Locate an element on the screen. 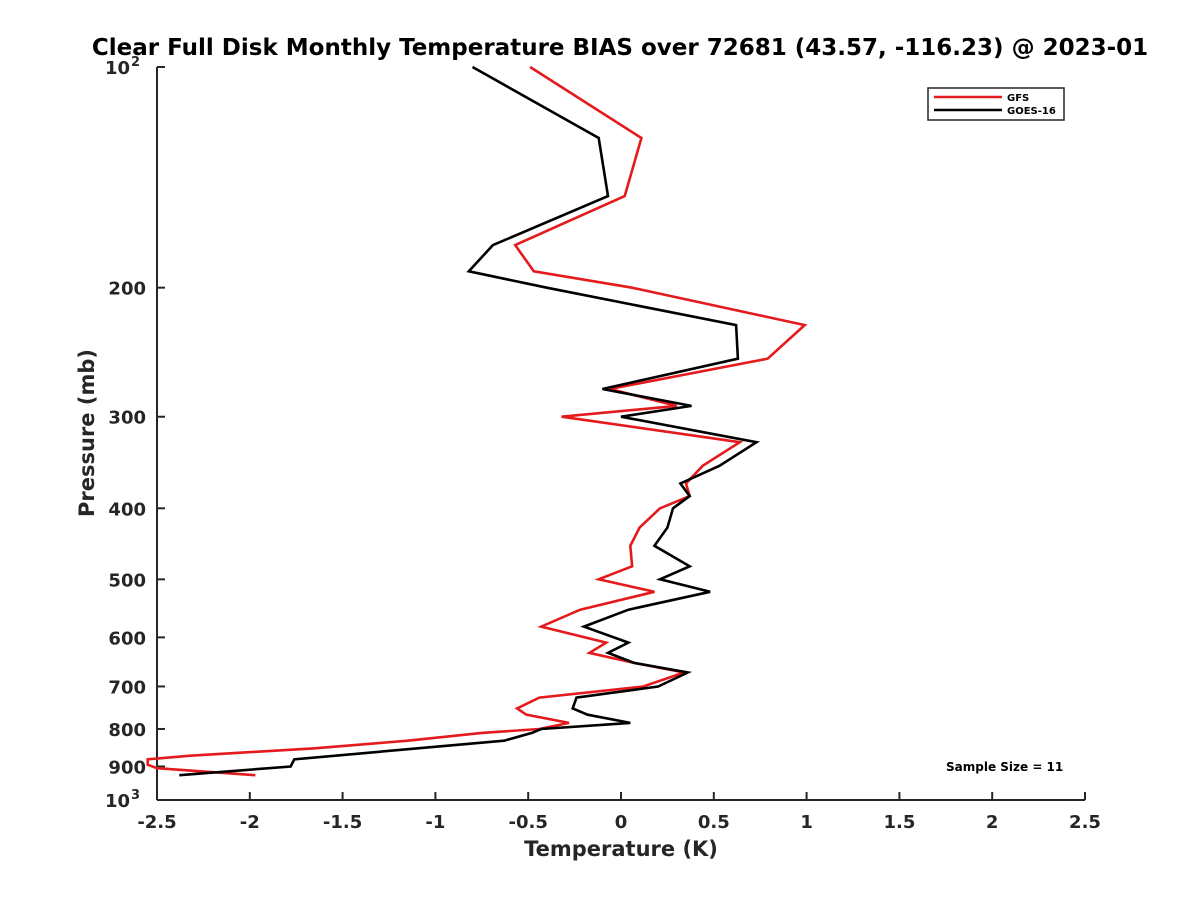 Image resolution: width=1200 pixels, height=900 pixels. x-tick-label: 1.5 is located at coordinates (899, 822).